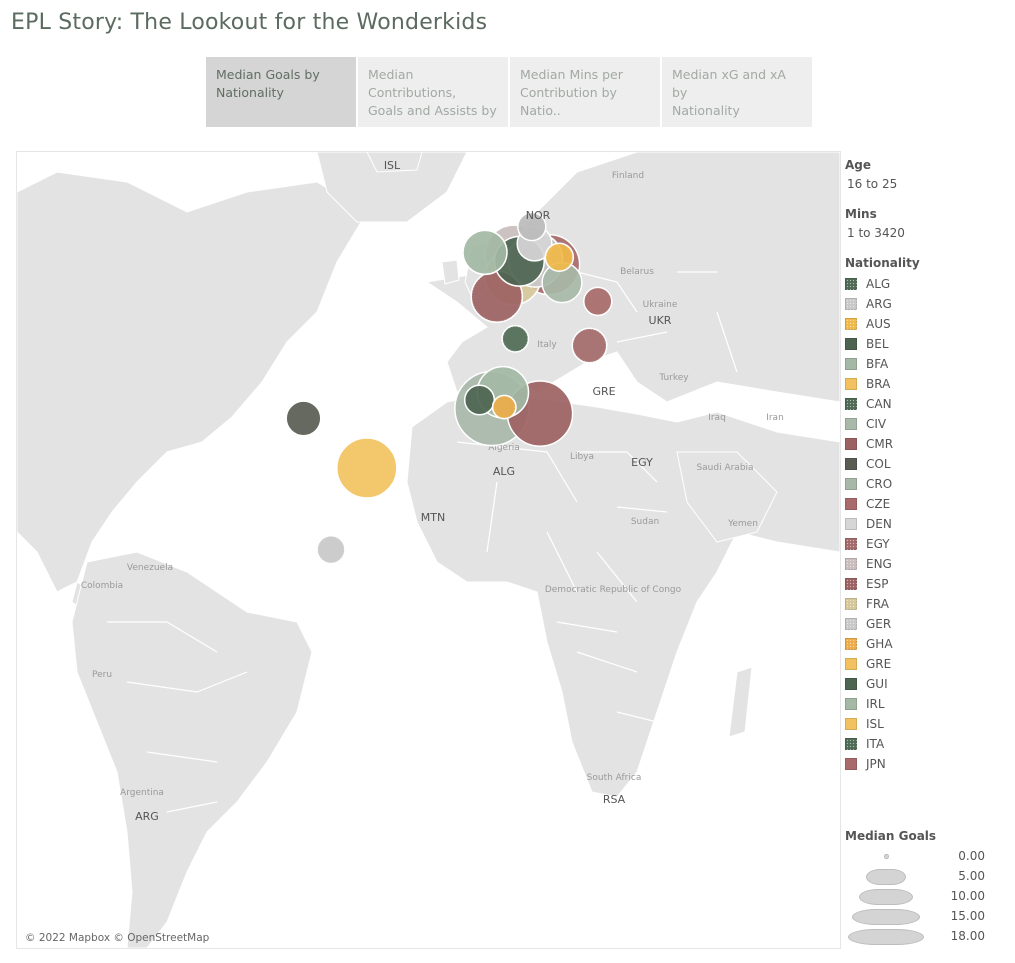 The image size is (1015, 963). What do you see at coordinates (878, 324) in the screenshot?
I see `legend-label: AUS` at bounding box center [878, 324].